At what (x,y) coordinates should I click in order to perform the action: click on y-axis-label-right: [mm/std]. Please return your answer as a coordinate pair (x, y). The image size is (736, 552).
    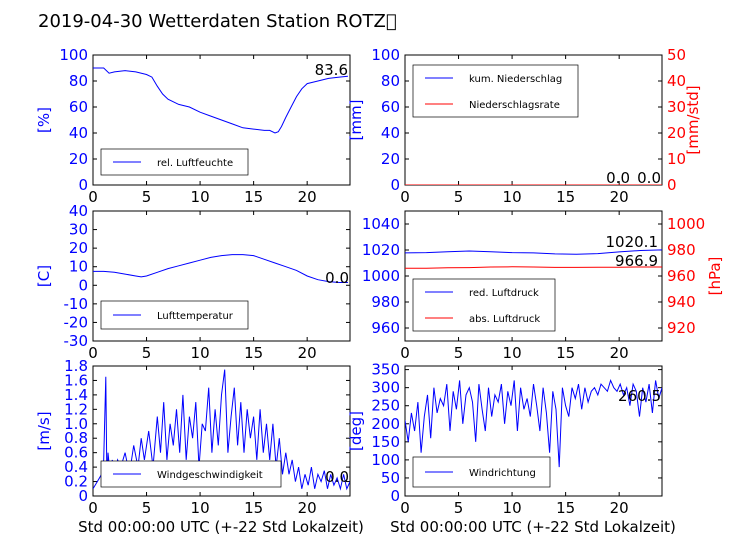
    Looking at the image, I should click on (693, 119).